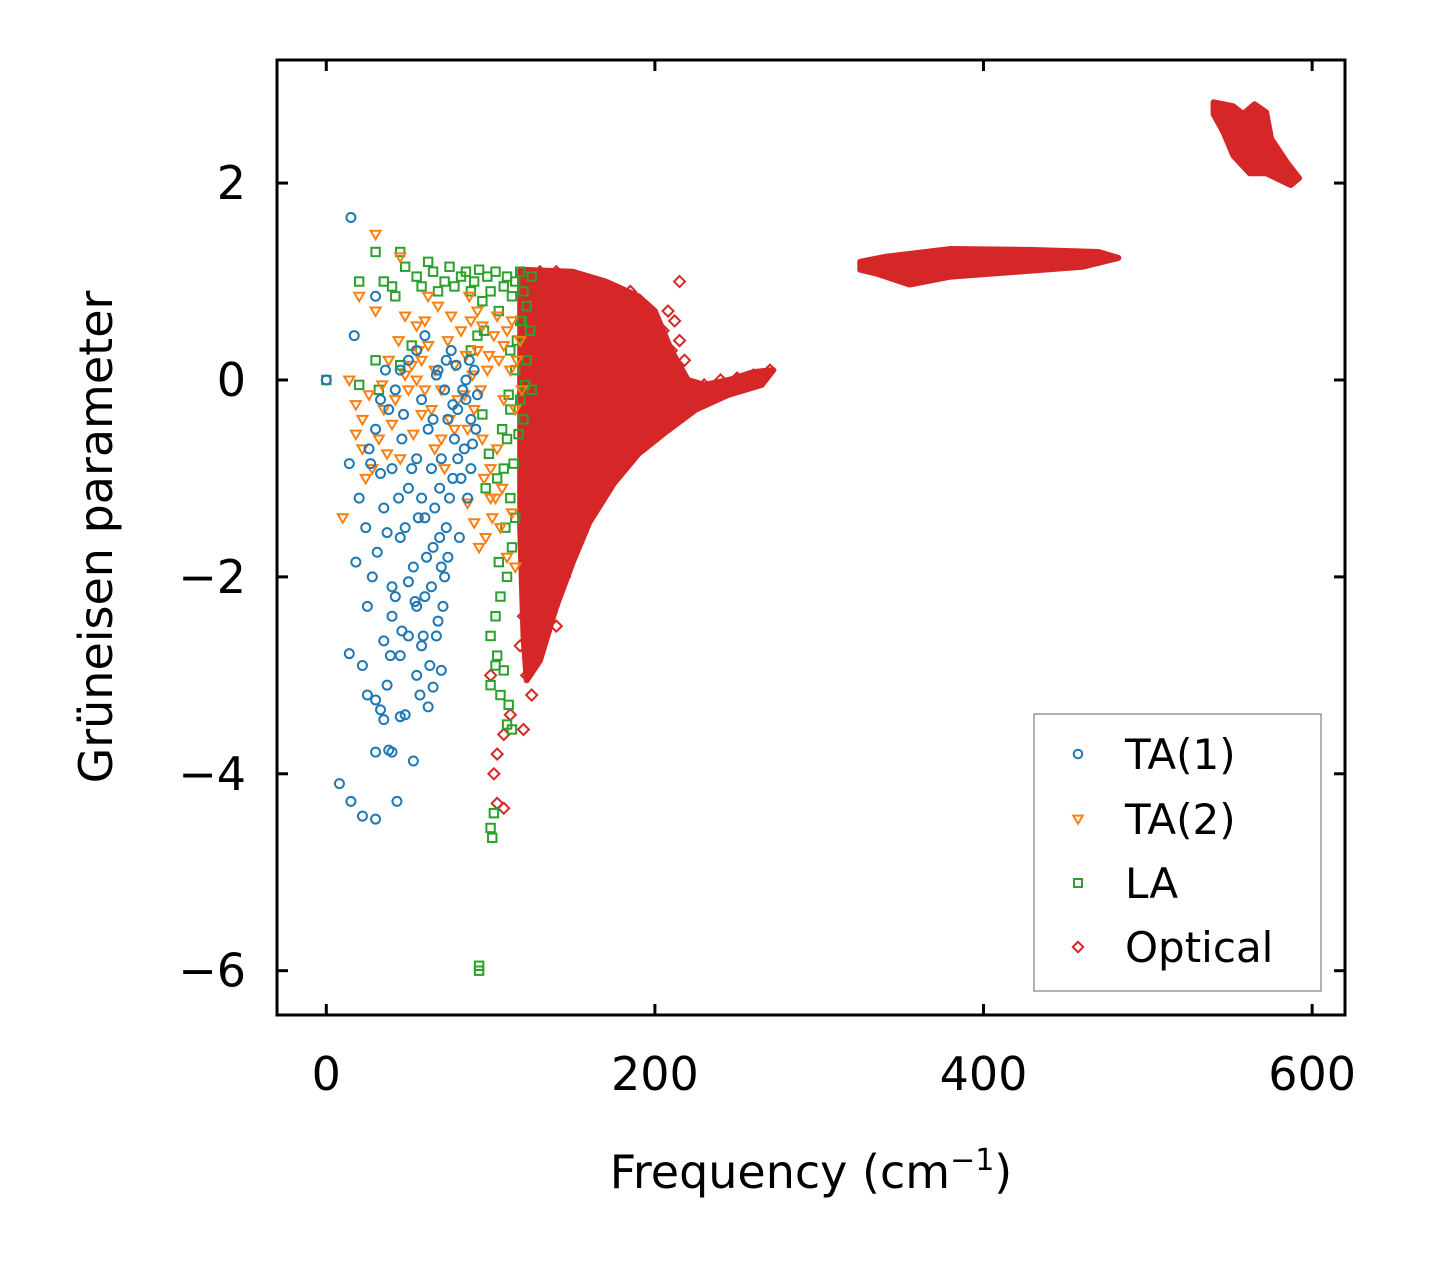 The width and height of the screenshot is (1432, 1264). Describe the element at coordinates (231, 183) in the screenshot. I see `y-tick-label: 2` at that location.